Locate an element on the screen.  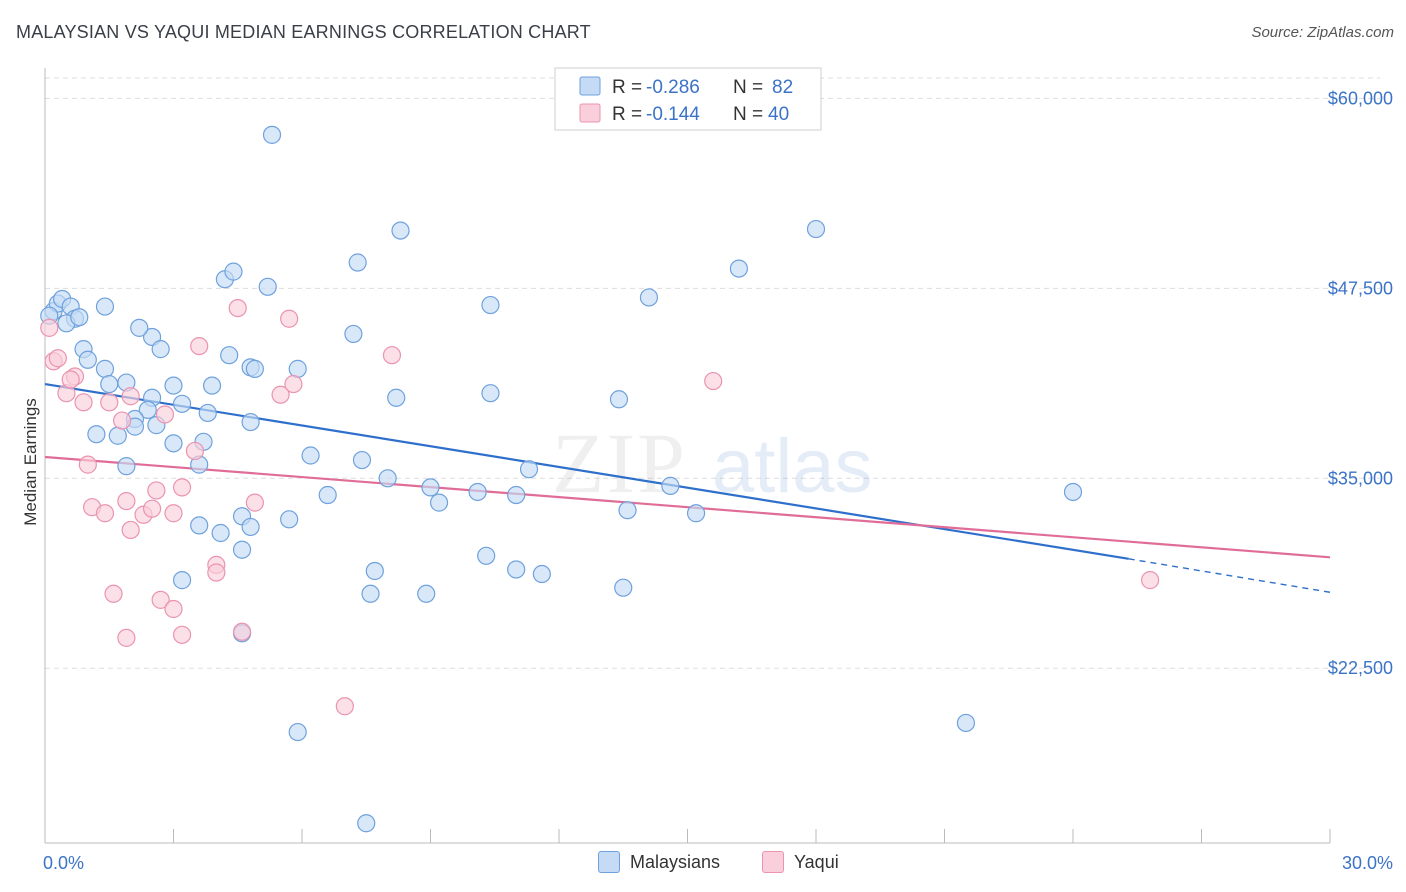
yaqui-swatch is located at coordinates (773, 862).